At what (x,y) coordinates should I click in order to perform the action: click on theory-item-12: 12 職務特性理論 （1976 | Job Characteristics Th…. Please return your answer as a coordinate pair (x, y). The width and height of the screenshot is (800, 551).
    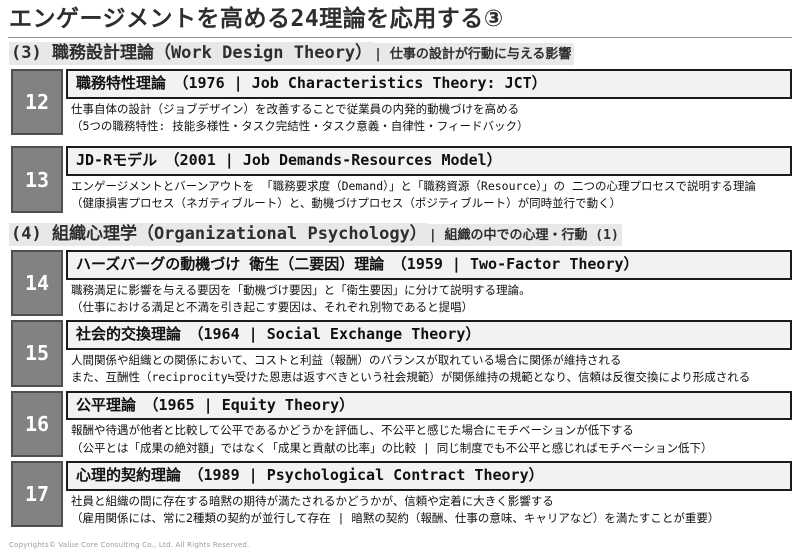
    Looking at the image, I should click on (401, 102).